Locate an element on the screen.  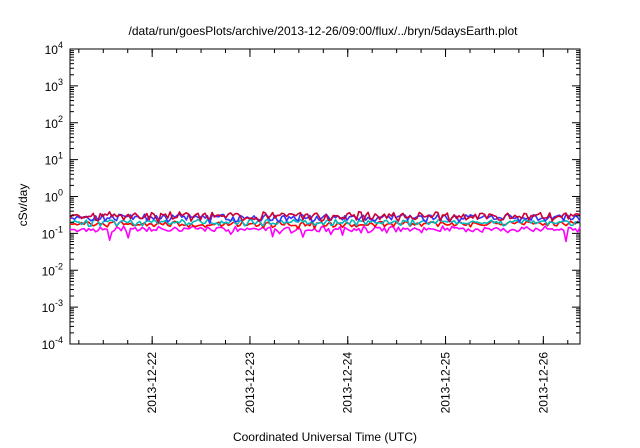
y-tick-label: 10⁰ is located at coordinates (54, 196).